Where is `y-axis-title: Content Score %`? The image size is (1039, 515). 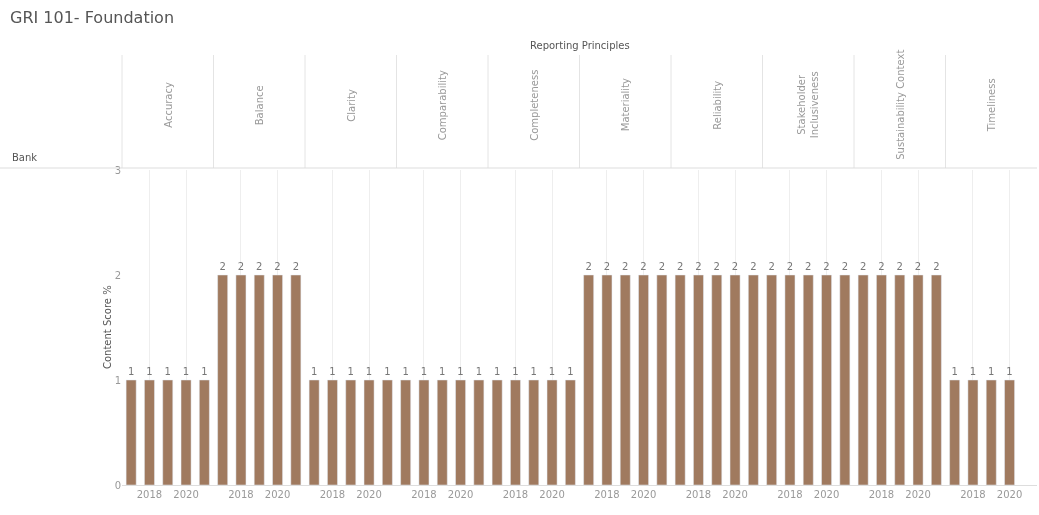 y-axis-title: Content Score % is located at coordinates (107, 327).